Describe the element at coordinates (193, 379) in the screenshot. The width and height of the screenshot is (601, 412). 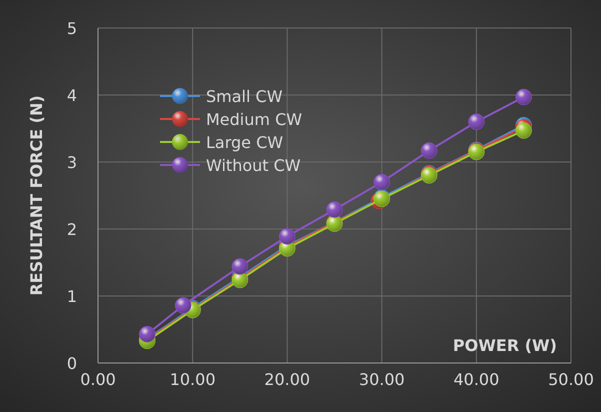
I see `x-tick-label: 10.00` at that location.